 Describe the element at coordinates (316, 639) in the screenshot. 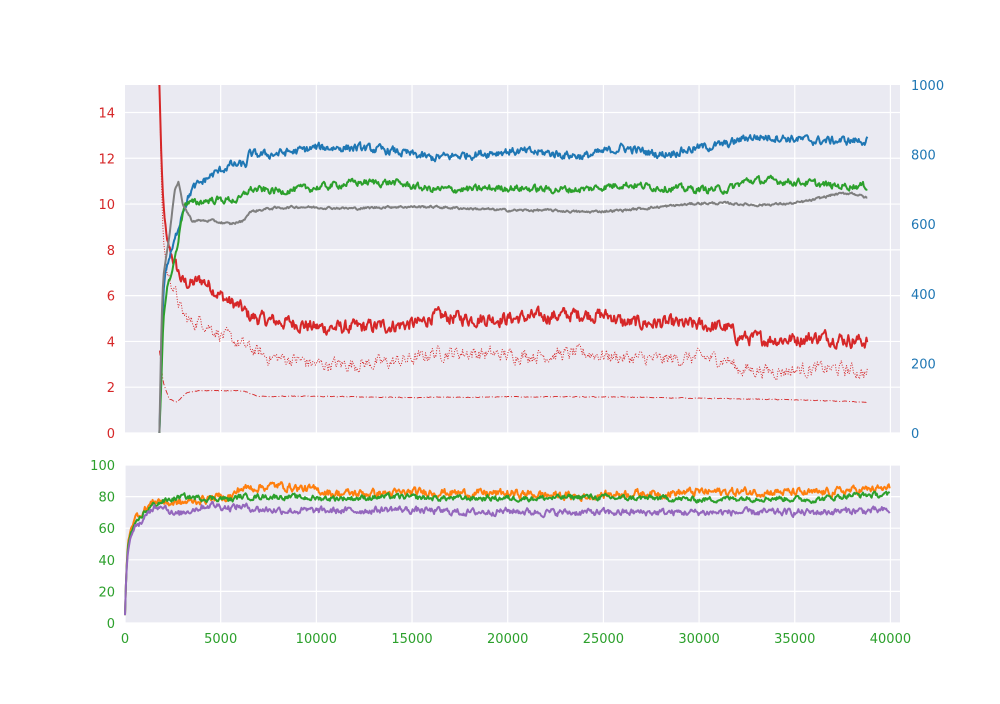

I see `bottom-x-tick-label: 10000` at that location.